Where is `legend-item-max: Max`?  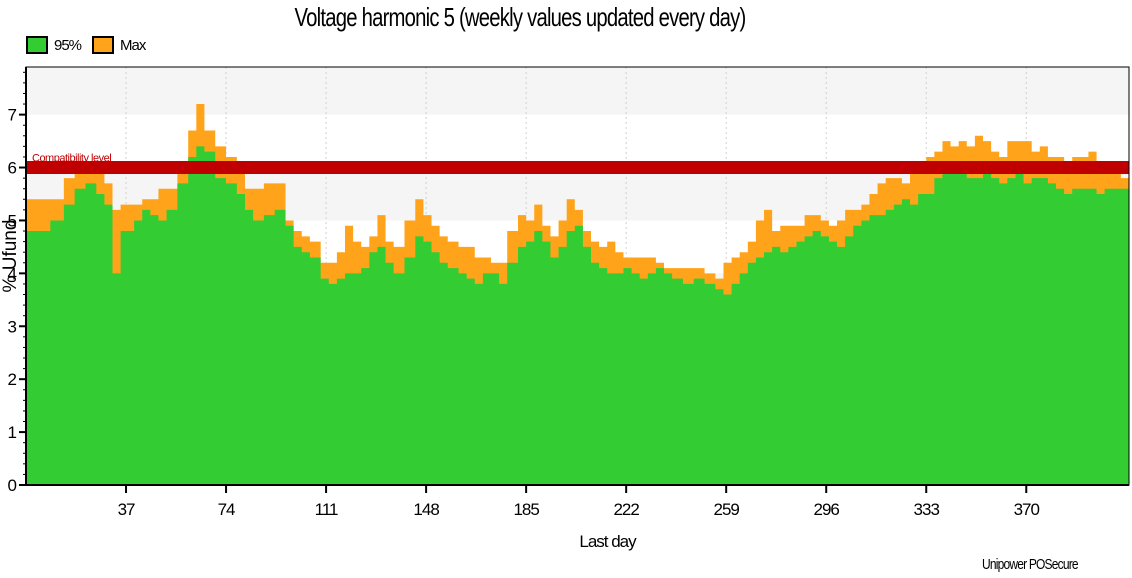 legend-item-max: Max is located at coordinates (119, 45).